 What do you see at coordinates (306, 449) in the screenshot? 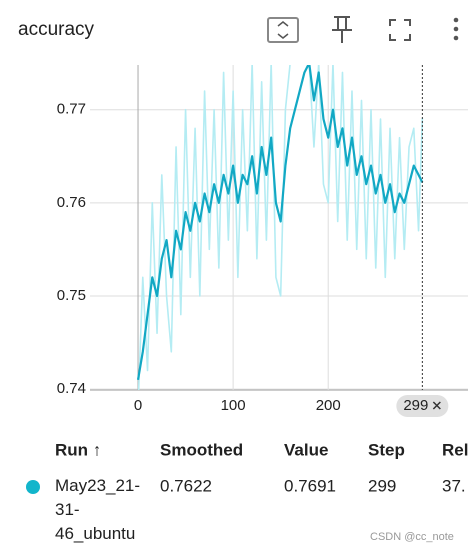
I see `column-header: Value` at bounding box center [306, 449].